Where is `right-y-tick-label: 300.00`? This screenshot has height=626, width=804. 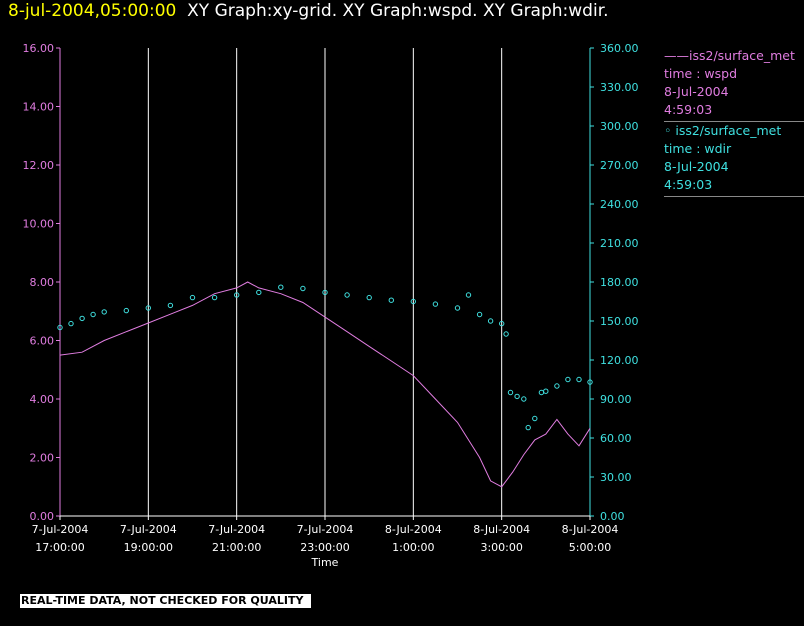
right-y-tick-label: 300.00 is located at coordinates (619, 126).